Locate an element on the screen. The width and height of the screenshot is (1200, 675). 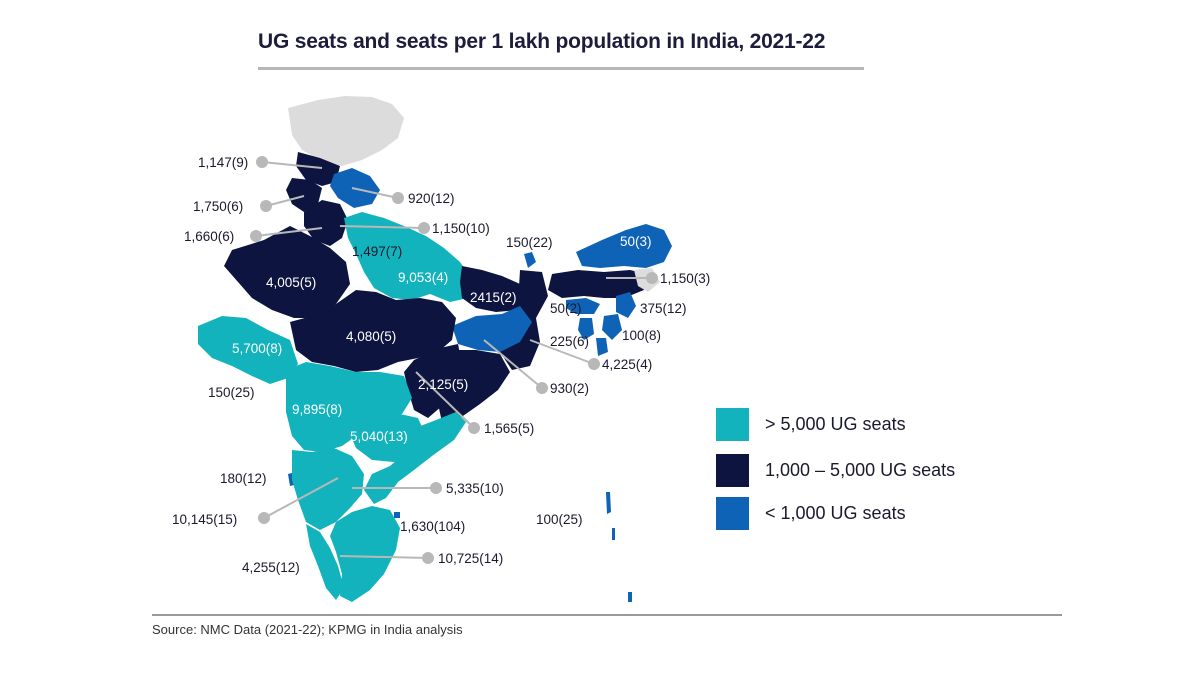
label-madhya-pradesh: 4,080(5) is located at coordinates (371, 336).